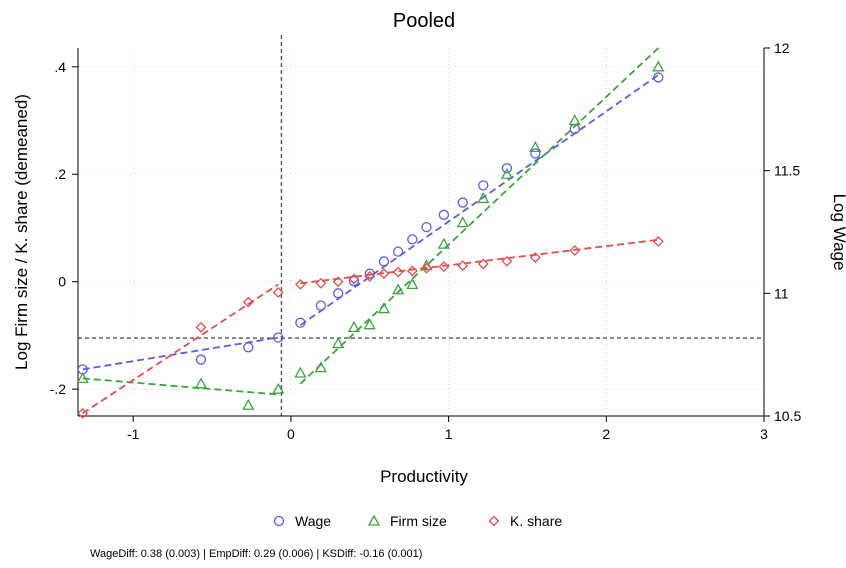  Describe the element at coordinates (60, 174) in the screenshot. I see `y-left-tick-label: .2` at that location.